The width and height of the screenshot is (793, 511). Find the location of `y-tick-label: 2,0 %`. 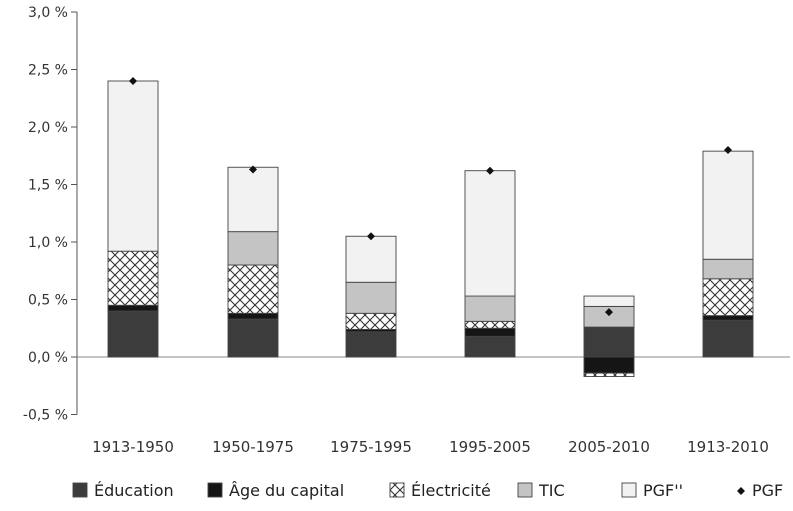

y-tick-label: 2,0 % is located at coordinates (48, 128).